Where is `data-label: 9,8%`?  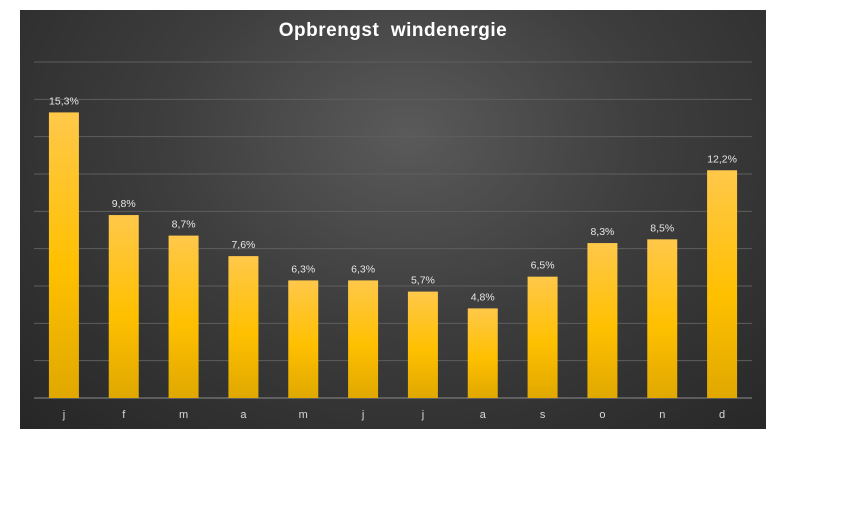 data-label: 9,8% is located at coordinates (124, 204).